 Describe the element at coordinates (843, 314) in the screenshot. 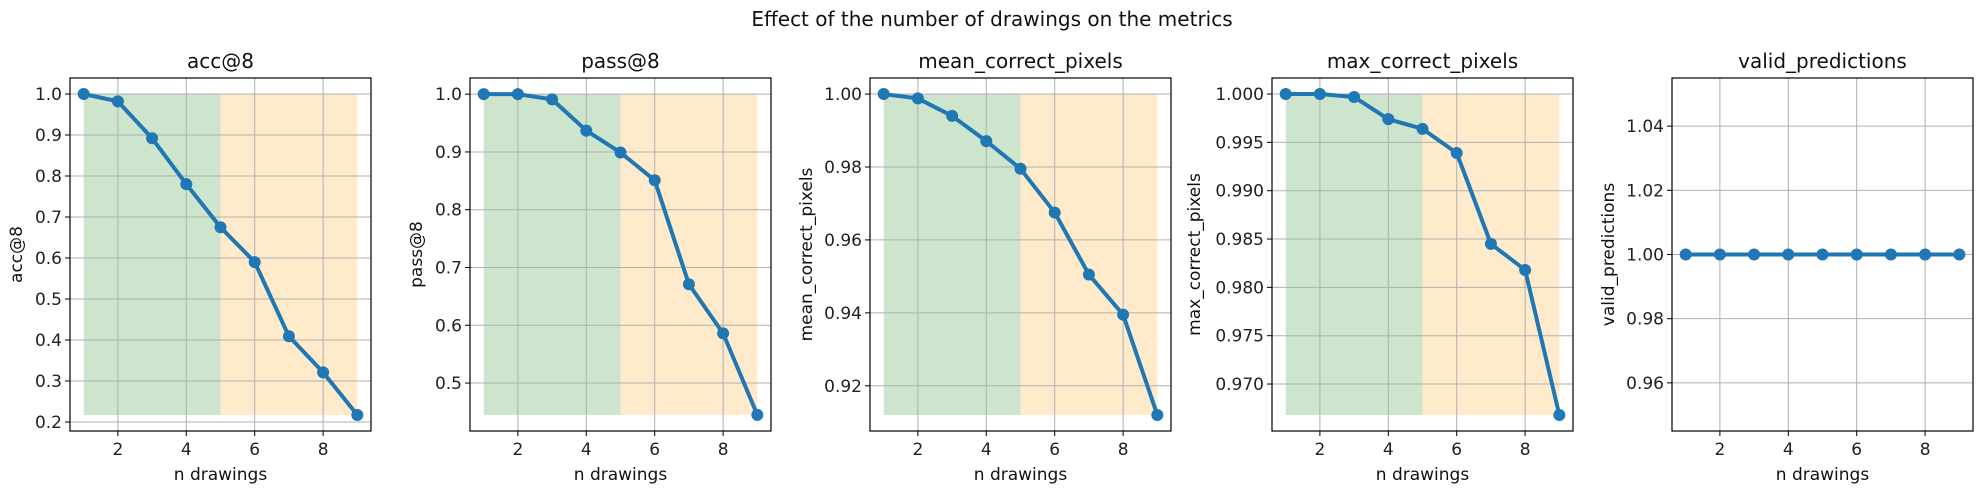

I see `y-tick-label: 0.94` at that location.